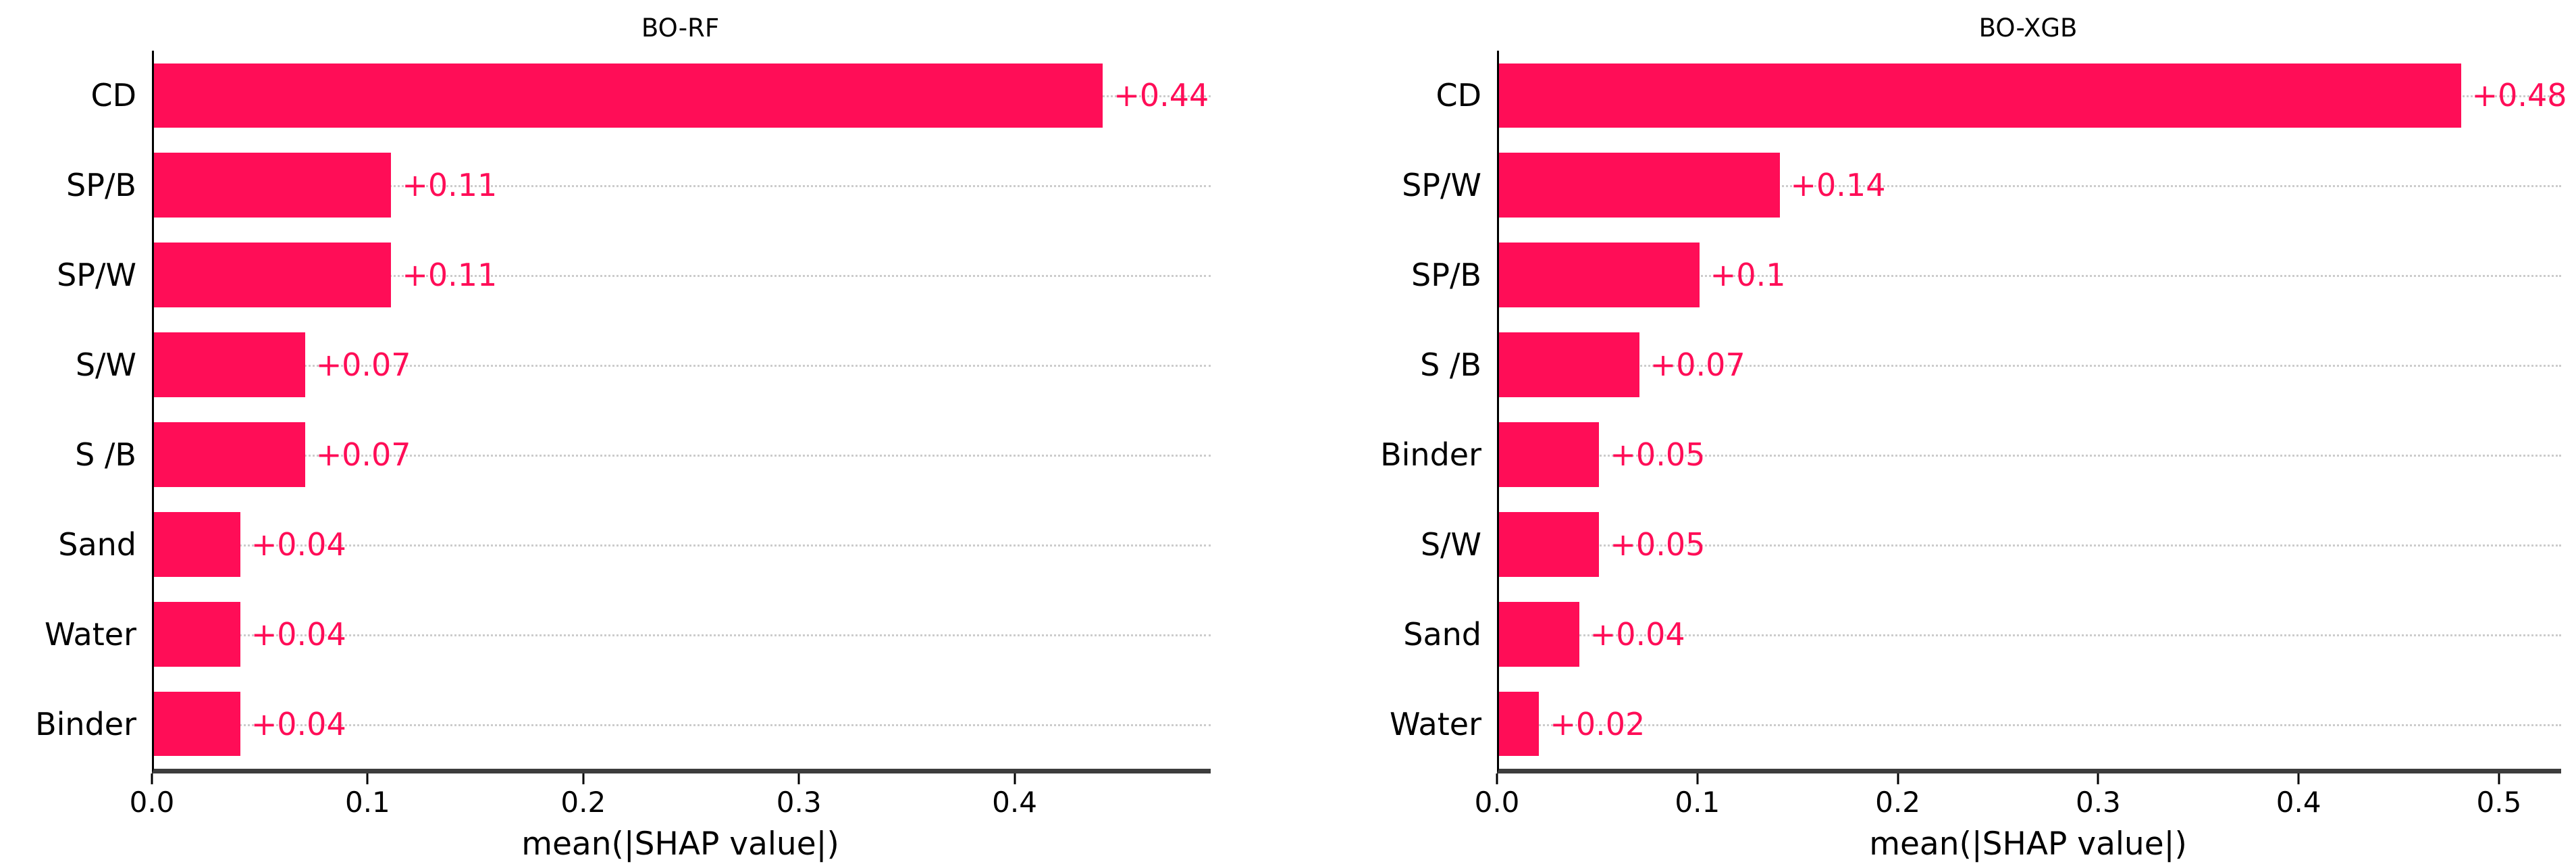  Describe the element at coordinates (680, 28) in the screenshot. I see `chart-title: BO-RF` at that location.